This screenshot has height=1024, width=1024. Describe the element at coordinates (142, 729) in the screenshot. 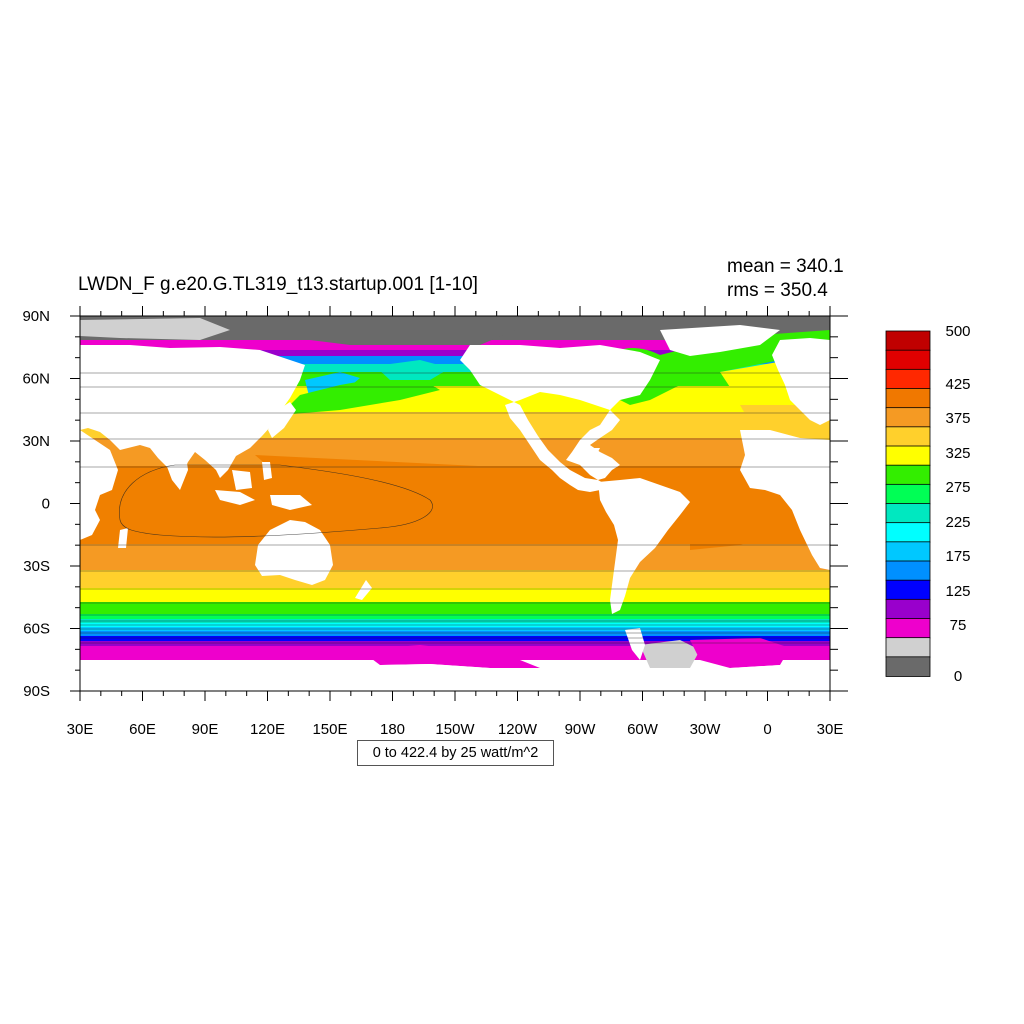

I see `lon-tick-label: 60E` at that location.